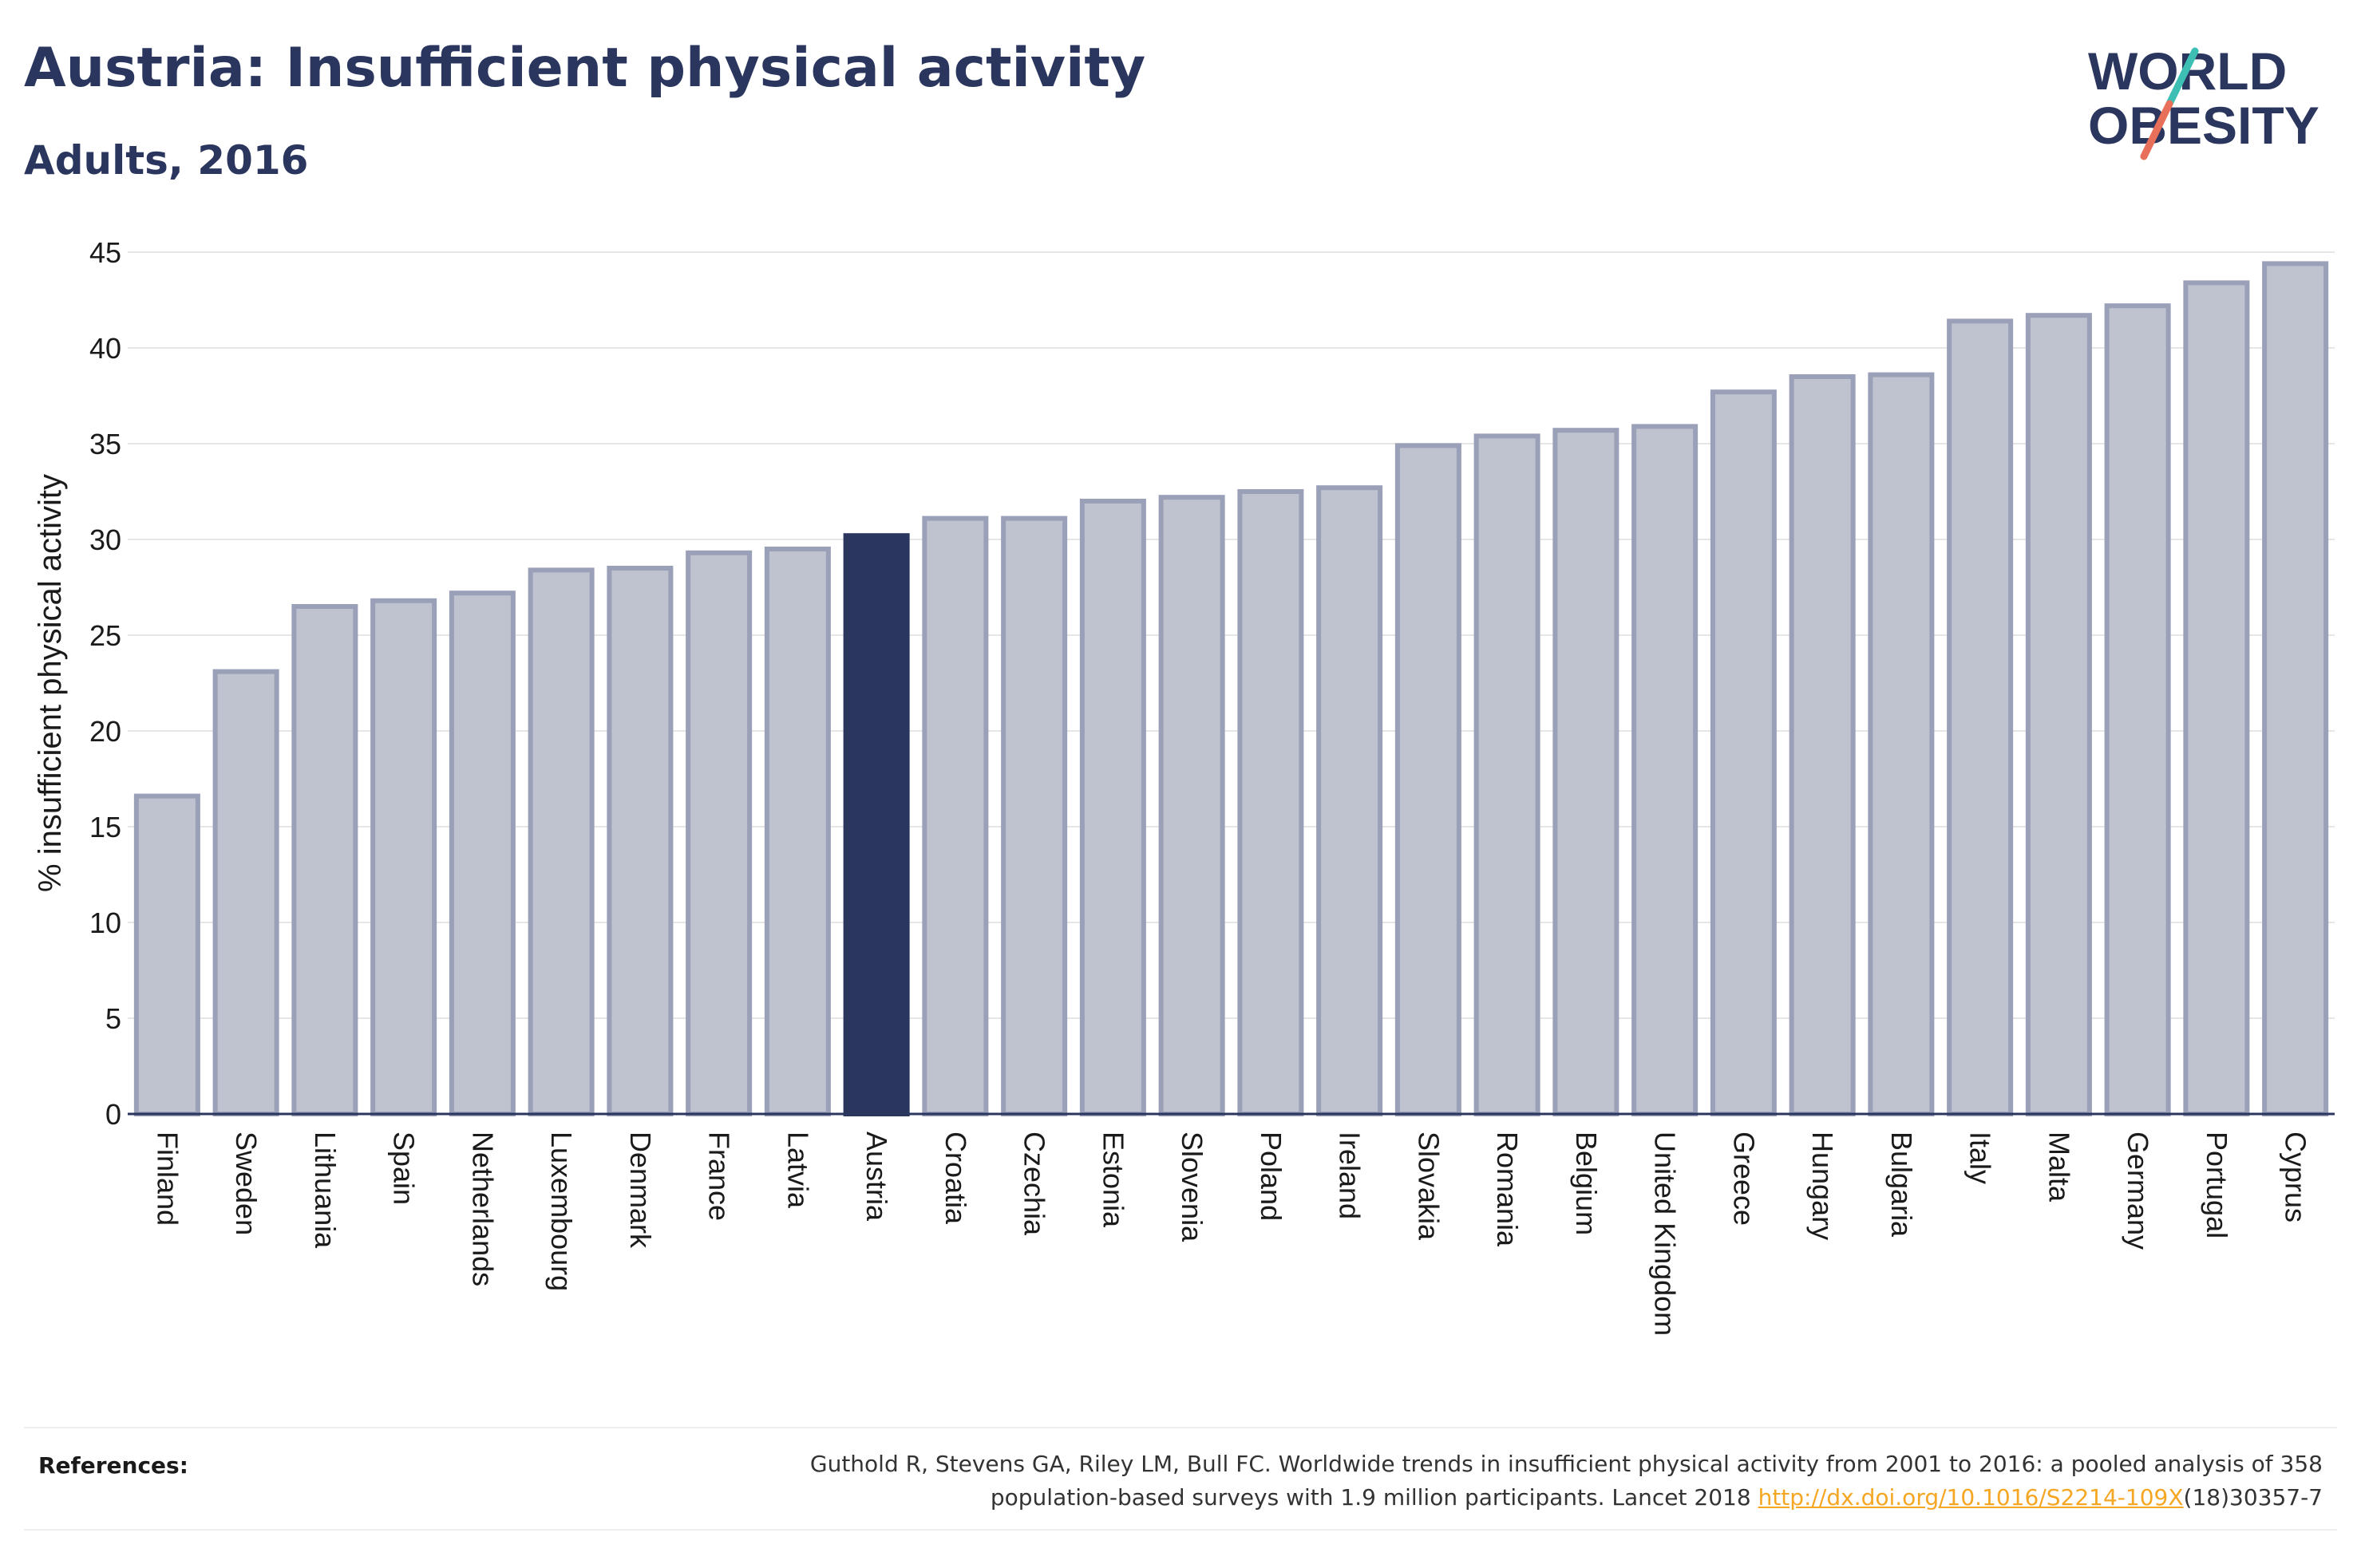  What do you see at coordinates (2253, 1497) in the screenshot?
I see `reference-line-2-suffix: (18)30357-7` at bounding box center [2253, 1497].